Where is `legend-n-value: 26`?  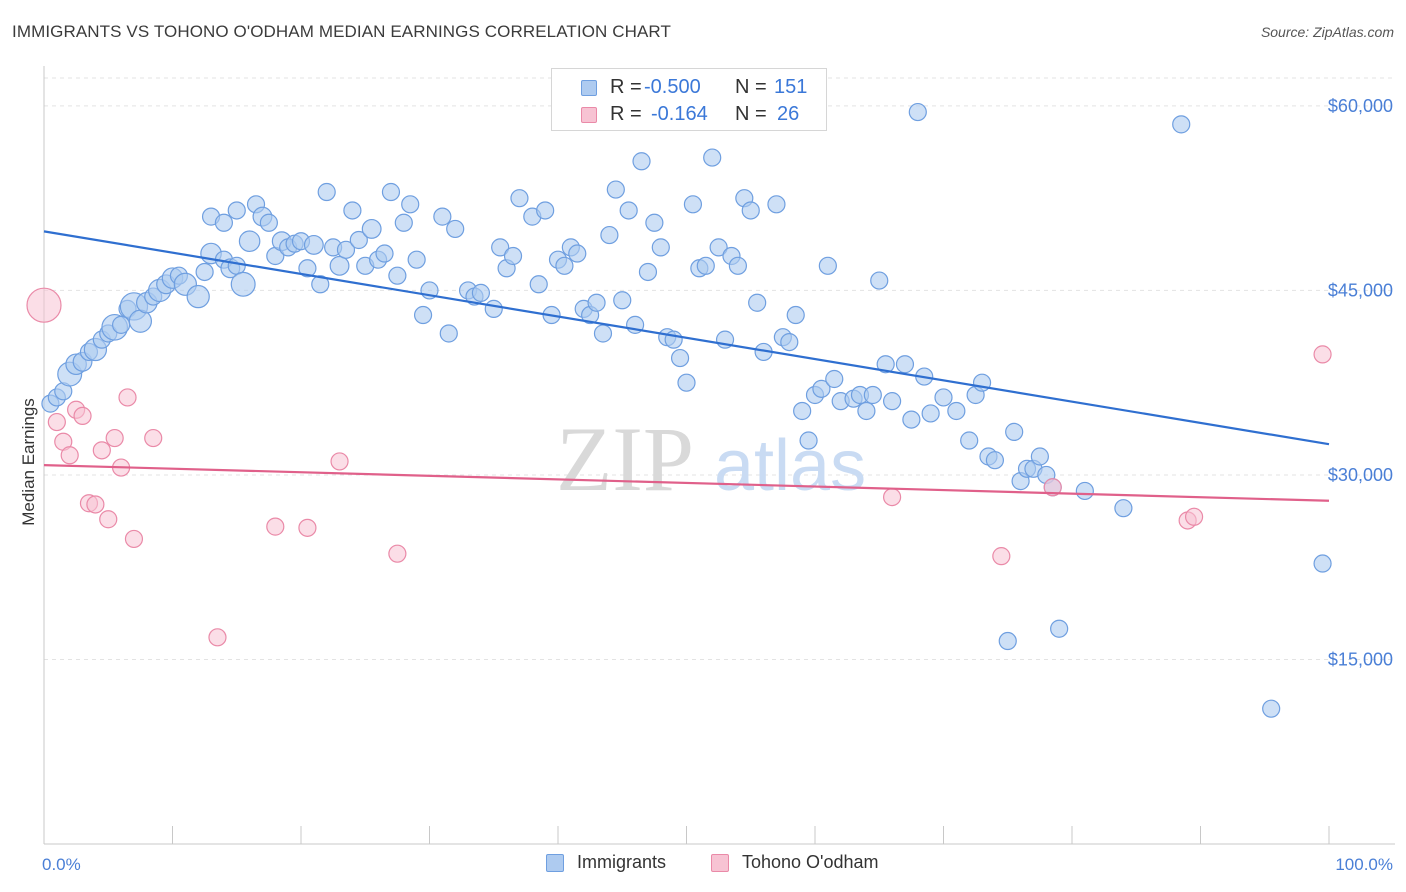
legend-n-value: 26 is located at coordinates (788, 114).